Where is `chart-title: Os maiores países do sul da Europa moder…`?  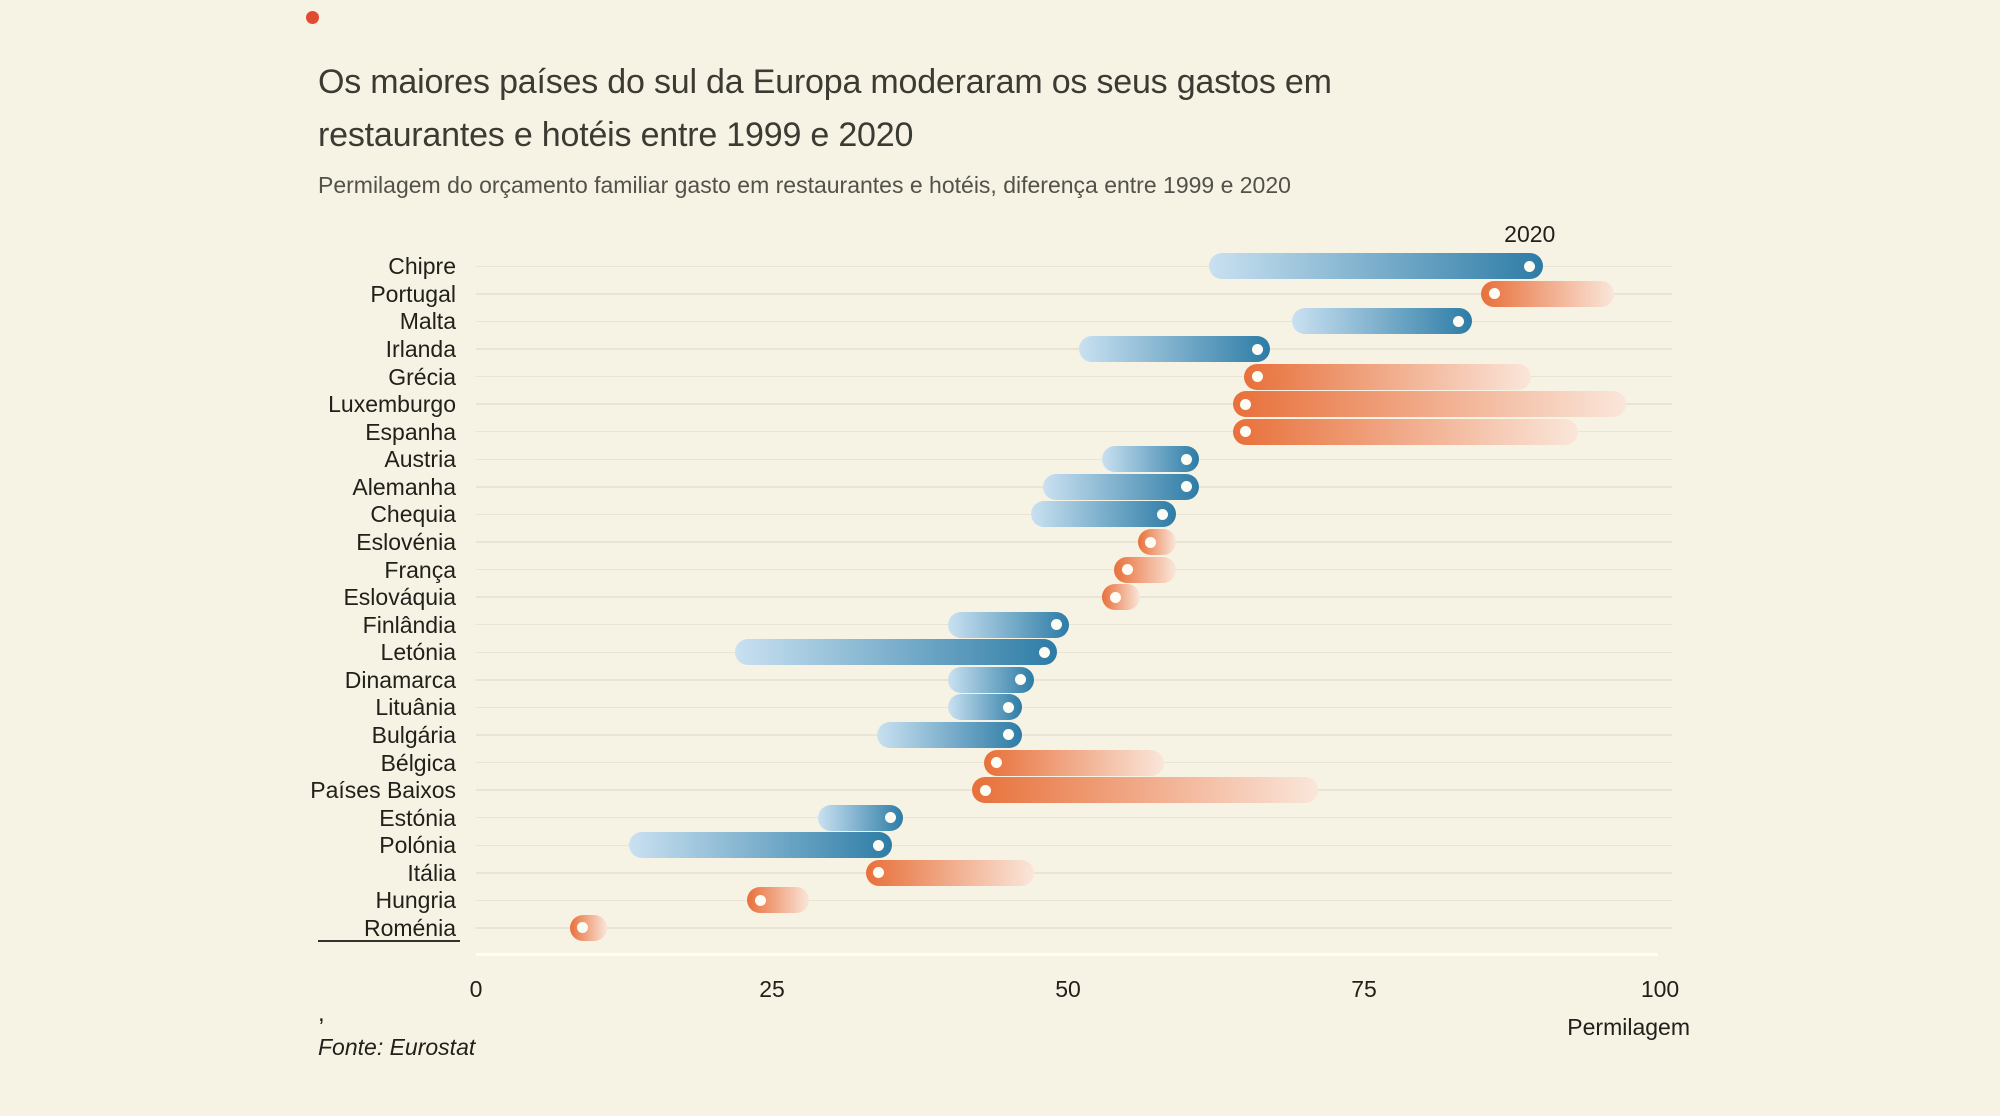
chart-title: Os maiores países do sul da Europa moder… is located at coordinates (825, 109).